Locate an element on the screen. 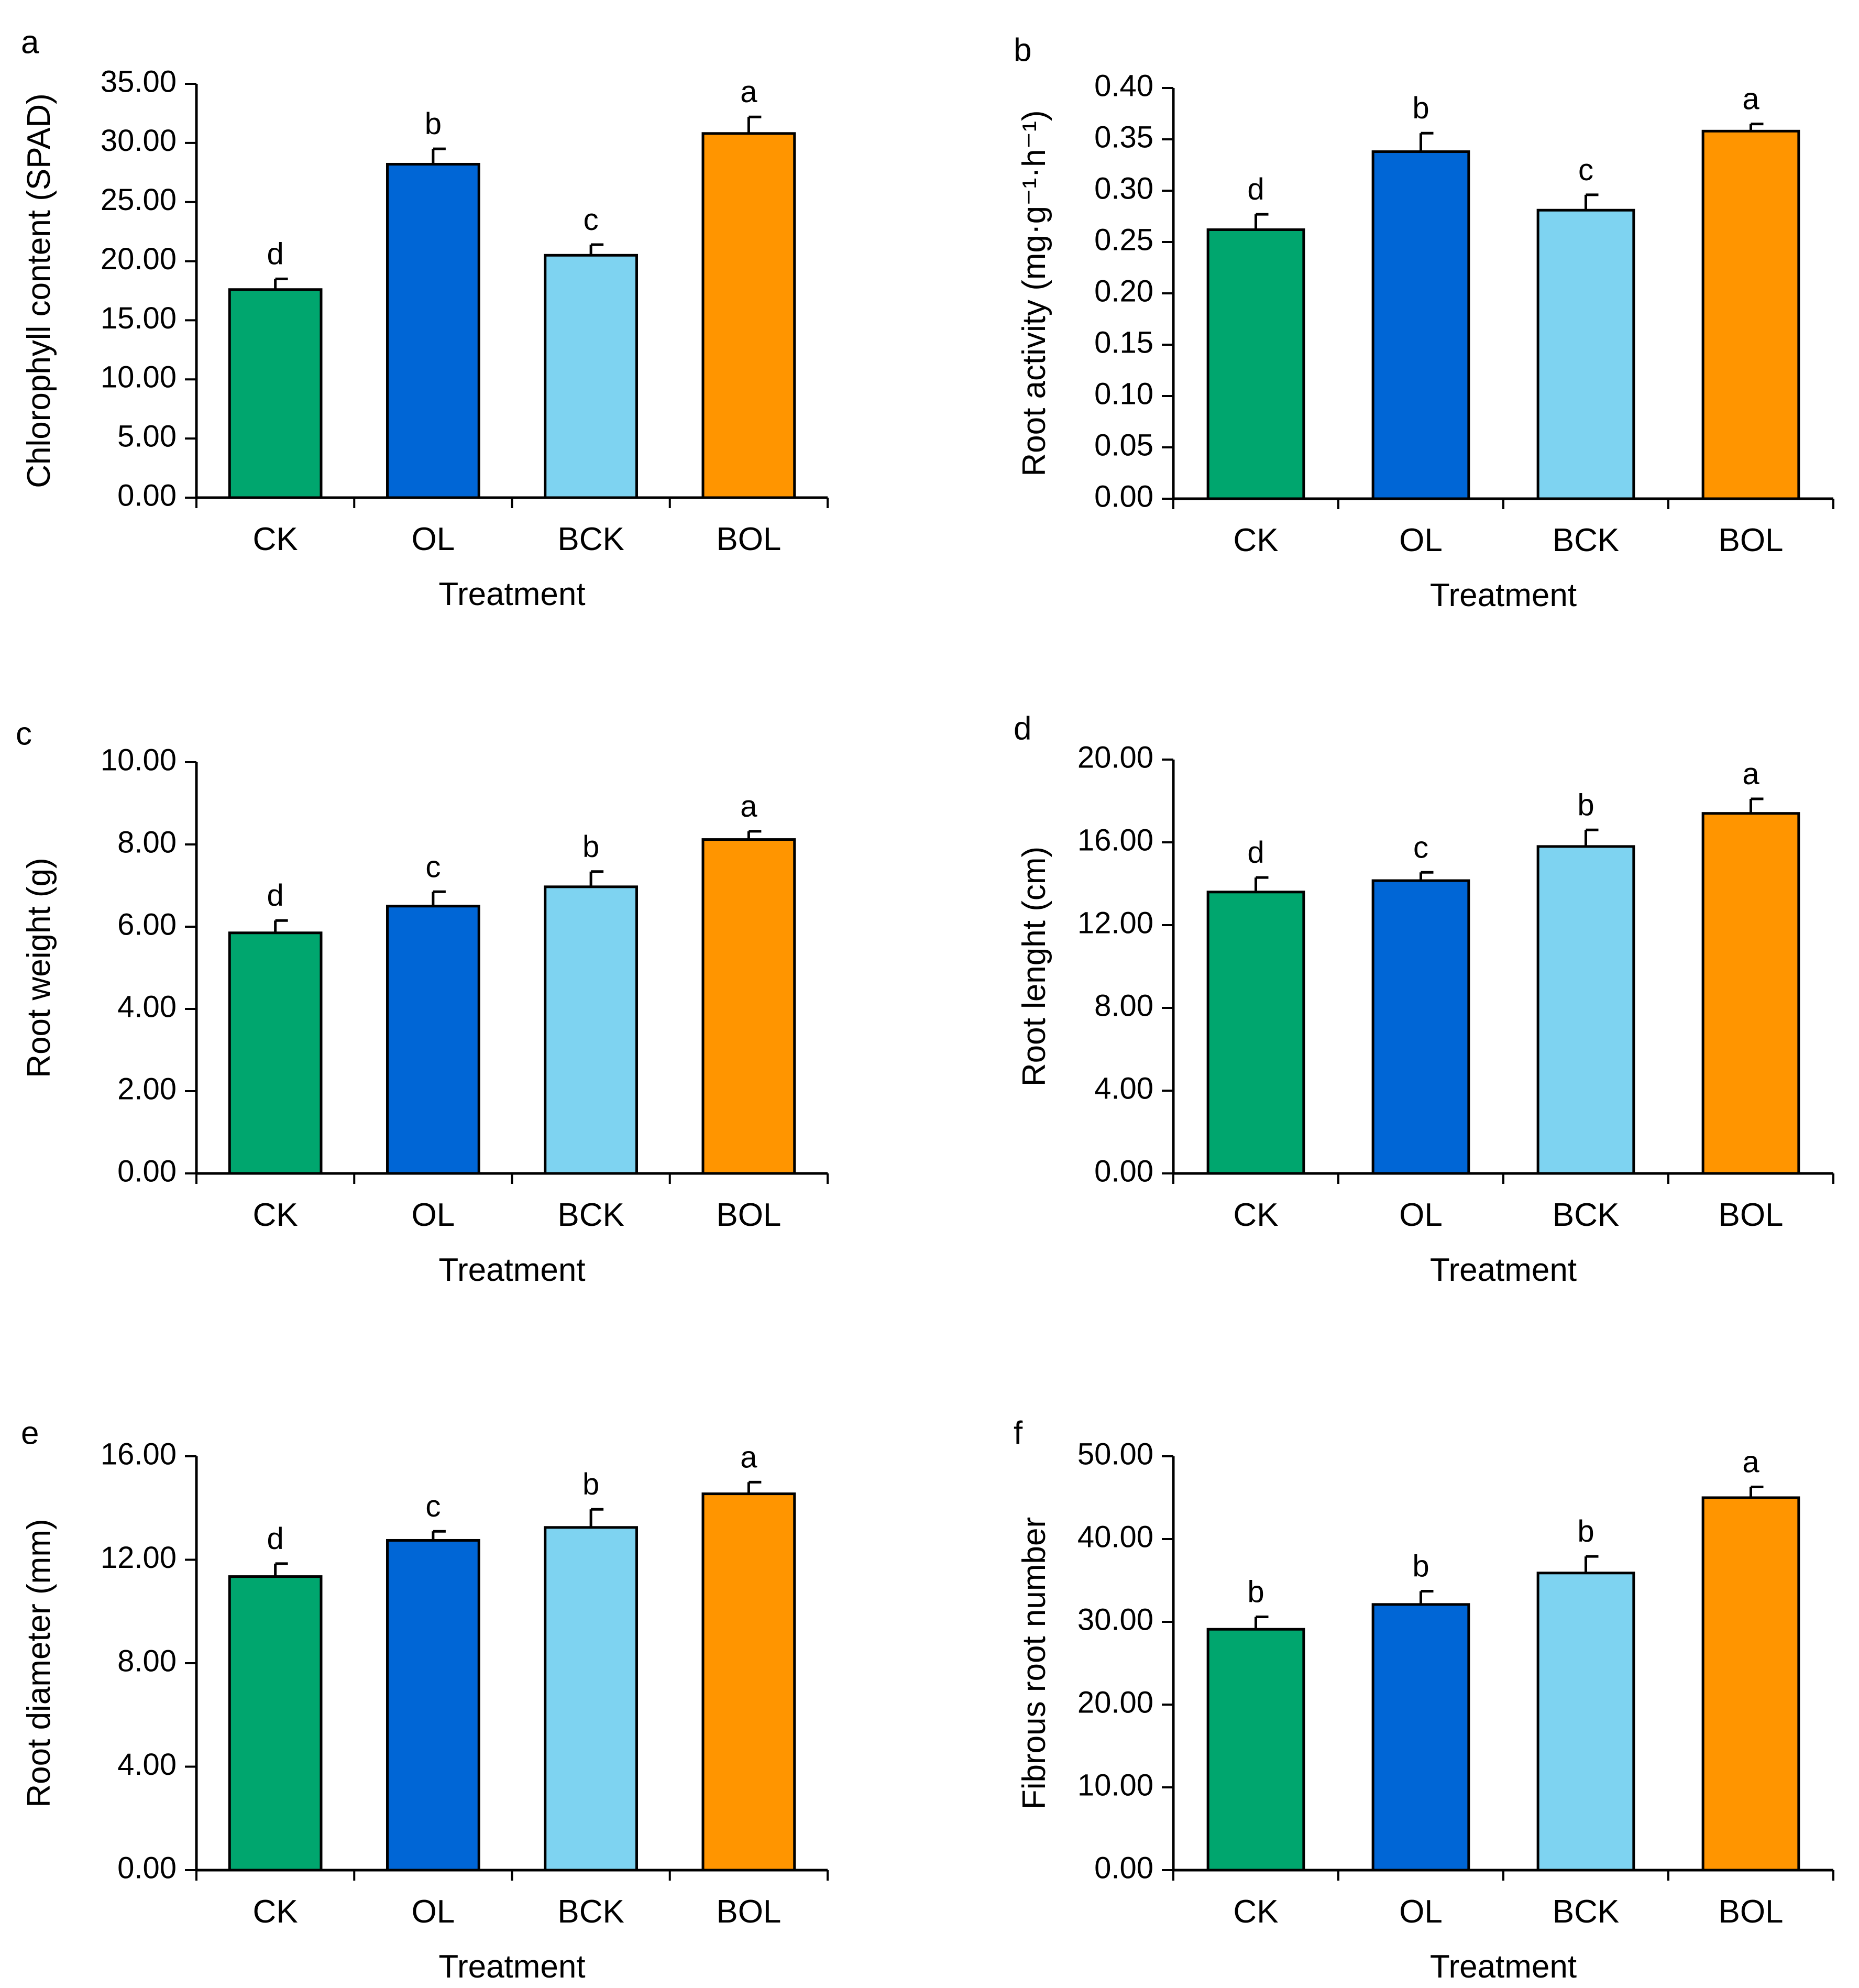 The height and width of the screenshot is (1988, 1859). y-tick-label: 0.25 is located at coordinates (1124, 240).